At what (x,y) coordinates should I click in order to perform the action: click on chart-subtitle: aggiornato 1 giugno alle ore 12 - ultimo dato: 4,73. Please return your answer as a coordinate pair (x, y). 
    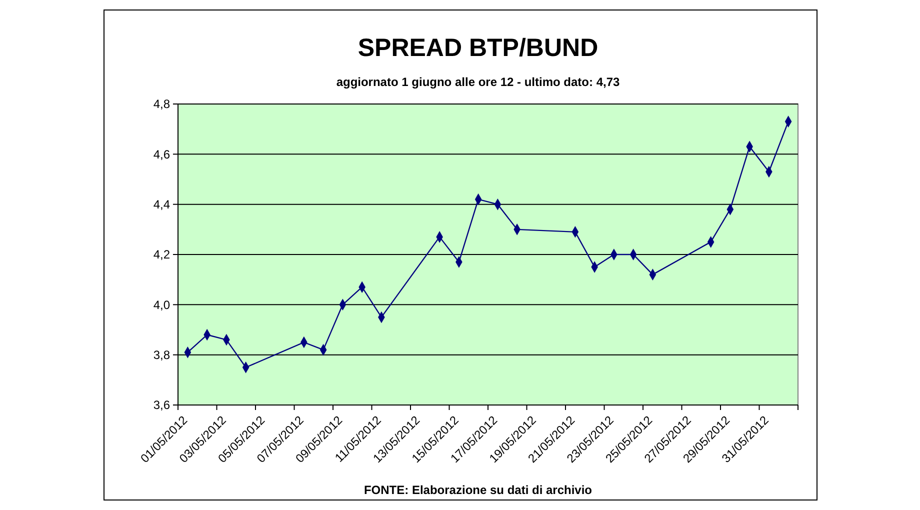
    Looking at the image, I should click on (478, 82).